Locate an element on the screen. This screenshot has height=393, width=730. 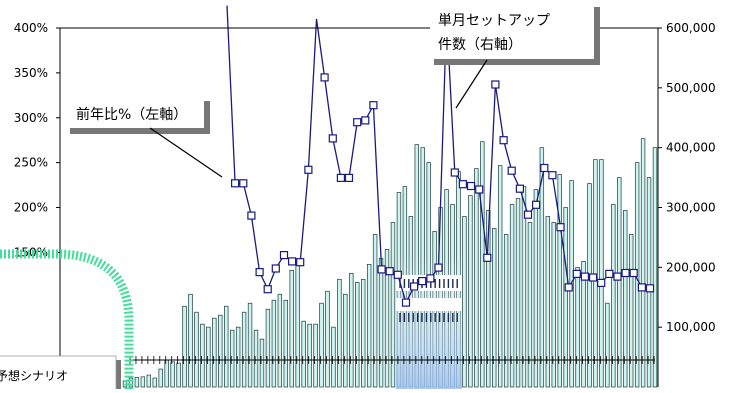
green-arc is located at coordinates (67, 319).